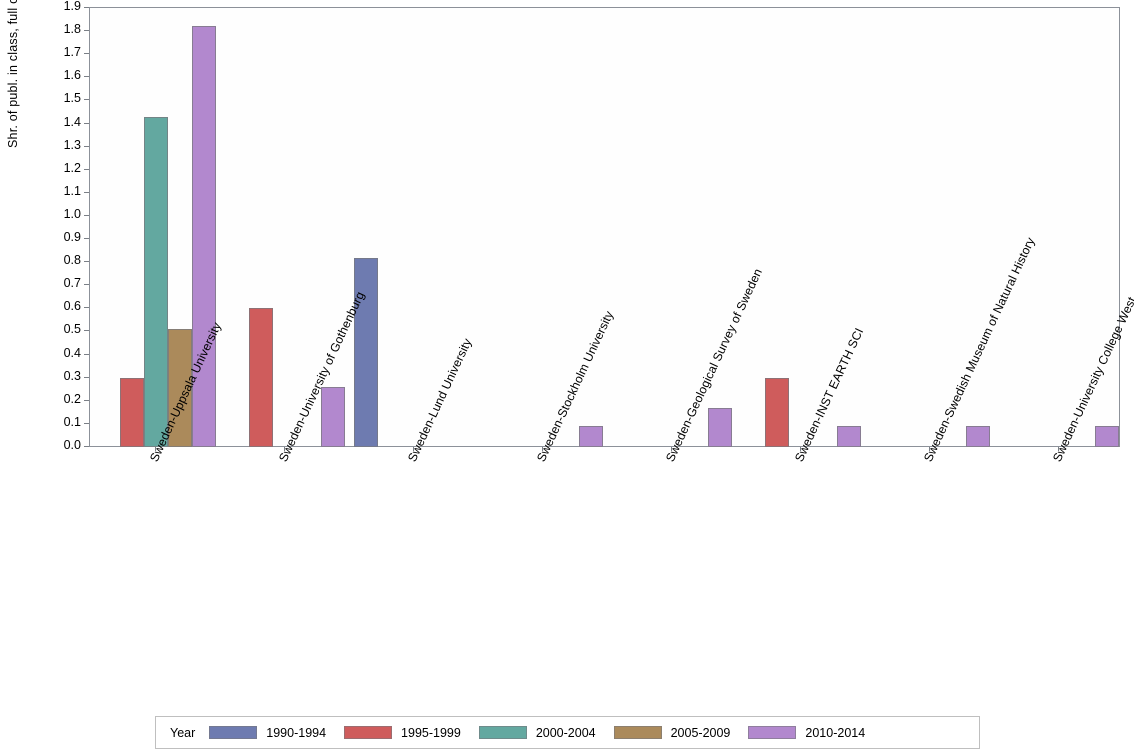 This screenshot has width=1134, height=756. Describe the element at coordinates (183, 732) in the screenshot. I see `legend-title: Year` at that location.